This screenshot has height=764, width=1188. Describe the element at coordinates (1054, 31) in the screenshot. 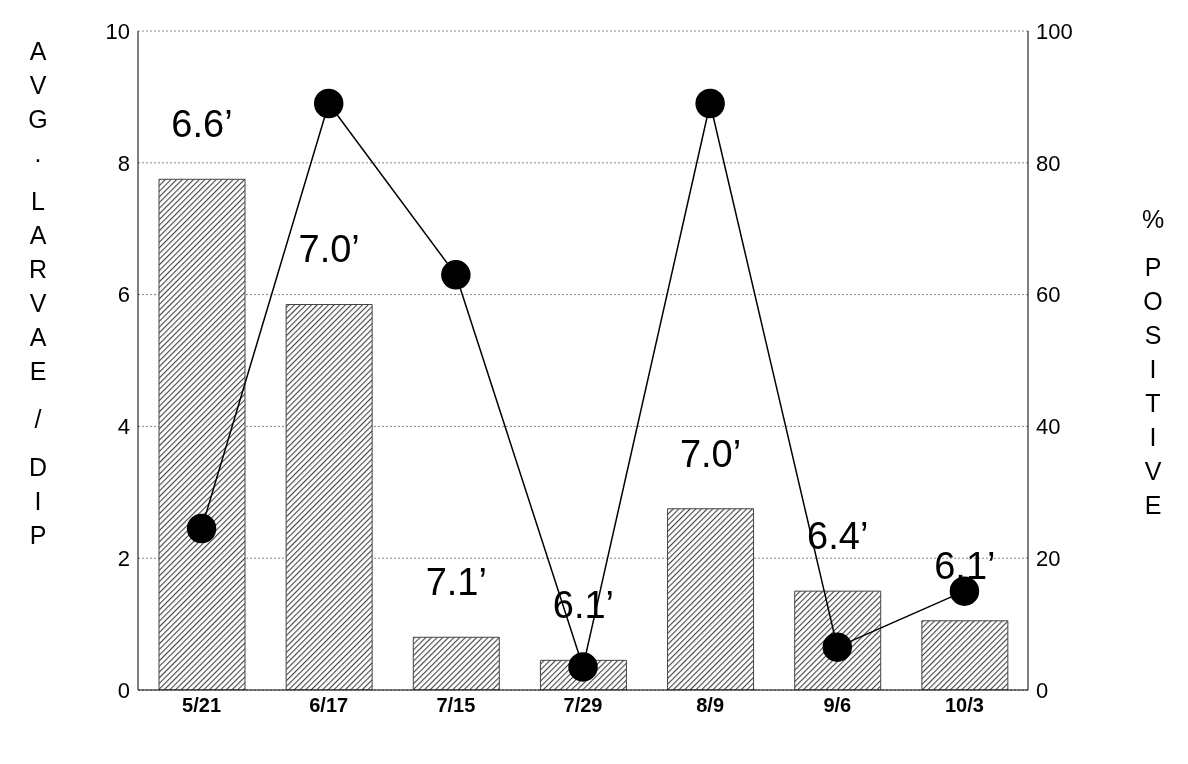

I see `y2-tick-label: 100` at that location.